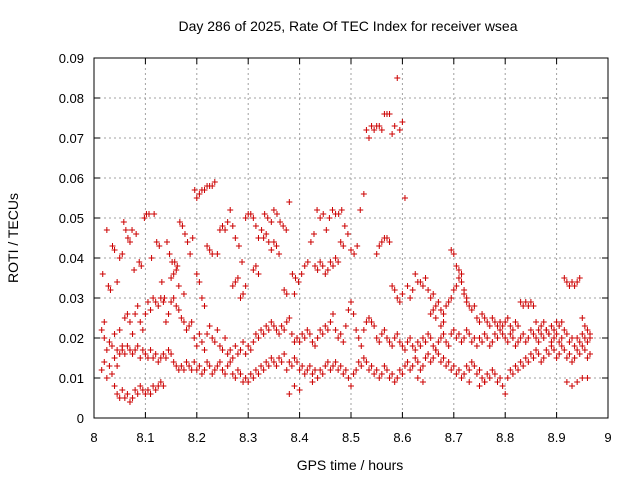 This screenshot has width=640, height=480. Describe the element at coordinates (13, 238) in the screenshot. I see `y-axis-label: ROTI / TECUs` at that location.